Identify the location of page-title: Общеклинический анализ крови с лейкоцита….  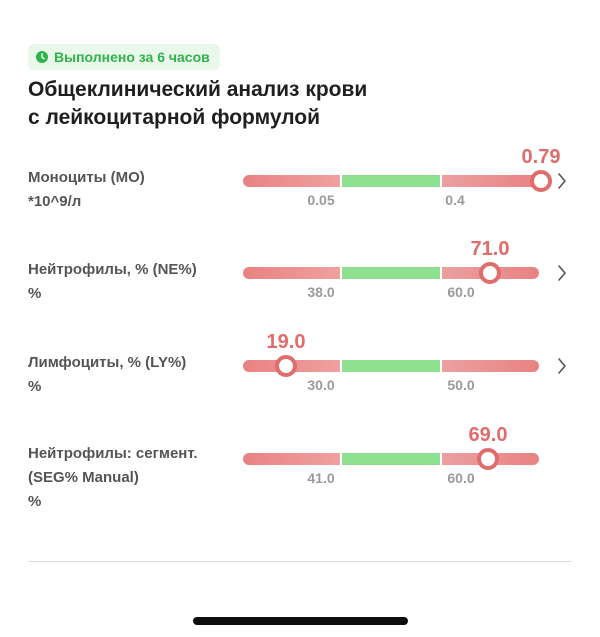
(238, 104).